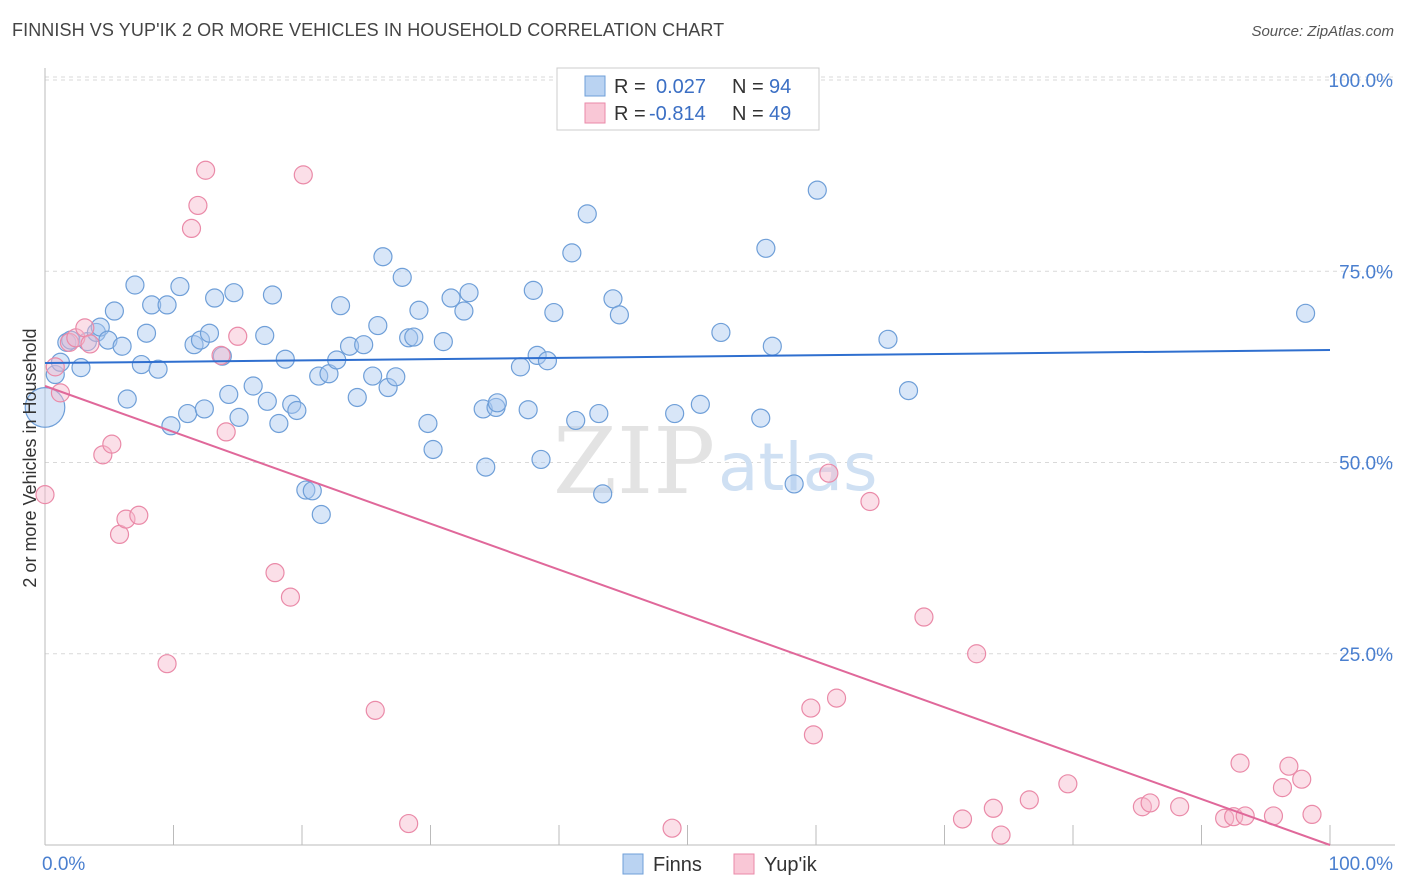 The height and width of the screenshot is (892, 1406). What do you see at coordinates (1366, 272) in the screenshot?
I see `y-tick-label: 75.0%` at bounding box center [1366, 272].